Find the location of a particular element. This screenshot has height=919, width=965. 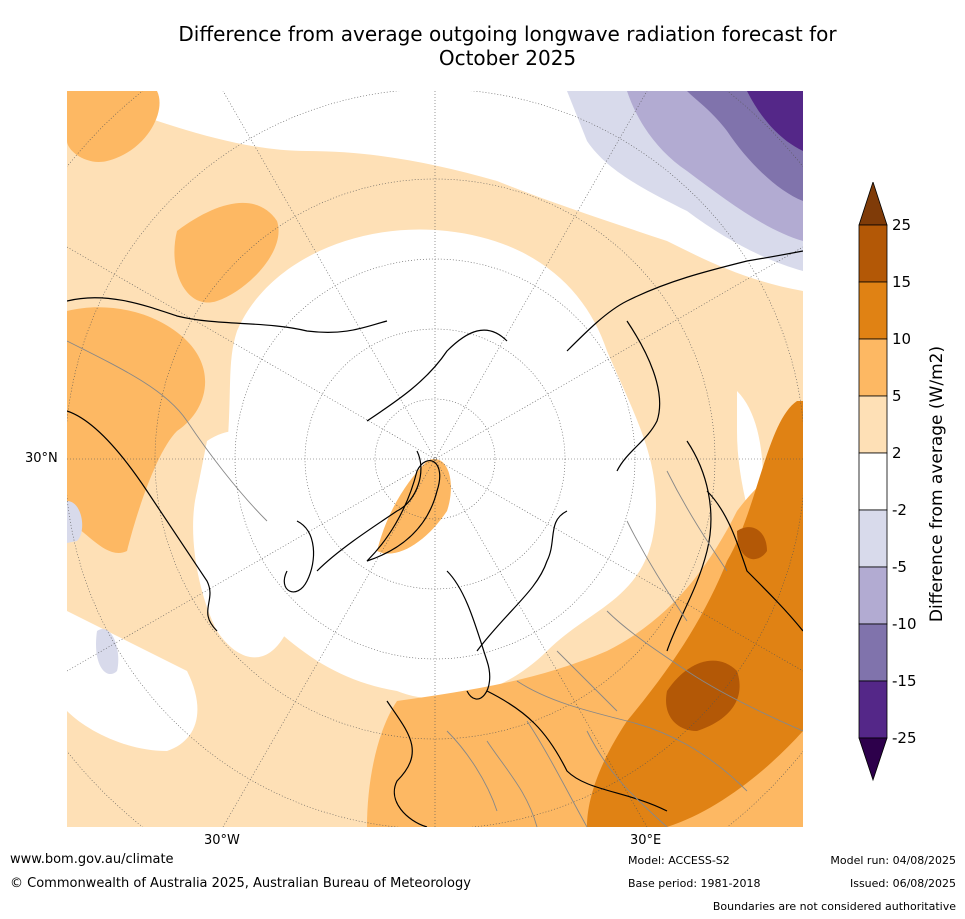

colorbar-tick: 10 is located at coordinates (902, 339).